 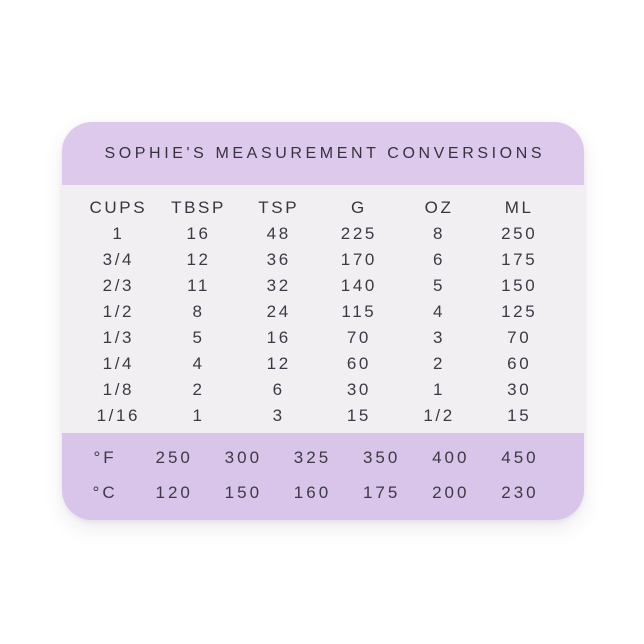 I want to click on table-cell: 1/16, so click(x=118, y=415).